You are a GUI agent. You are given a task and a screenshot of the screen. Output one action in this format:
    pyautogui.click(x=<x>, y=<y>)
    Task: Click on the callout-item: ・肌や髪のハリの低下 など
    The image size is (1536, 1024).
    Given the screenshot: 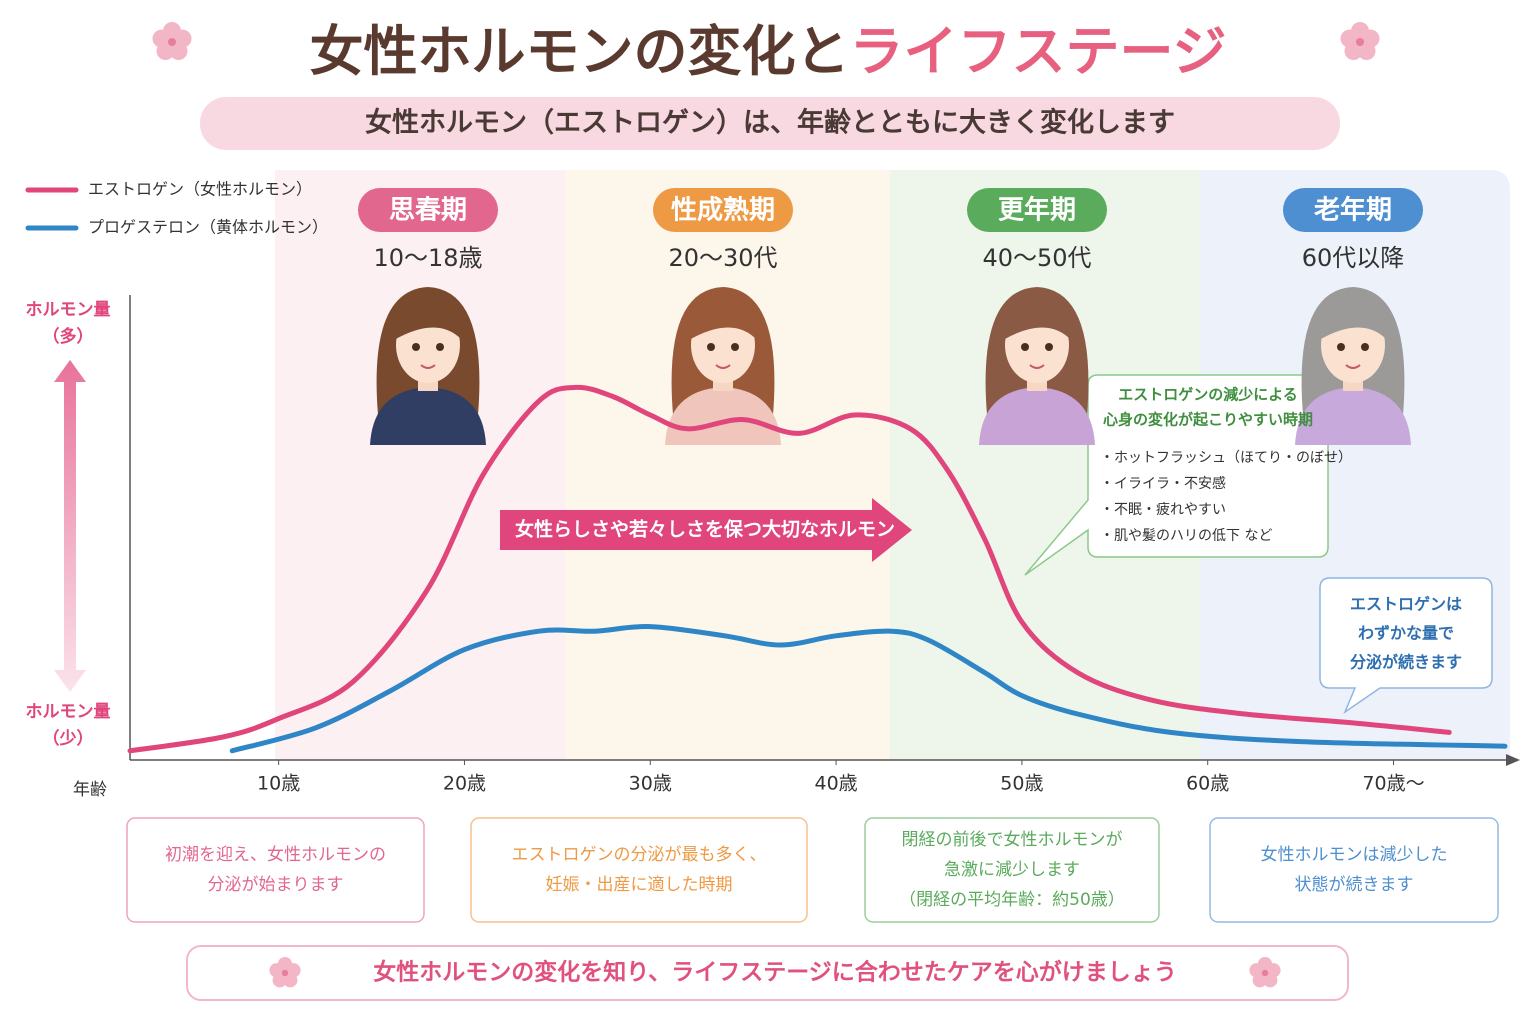 What is the action you would take?
    pyautogui.click(x=1186, y=536)
    